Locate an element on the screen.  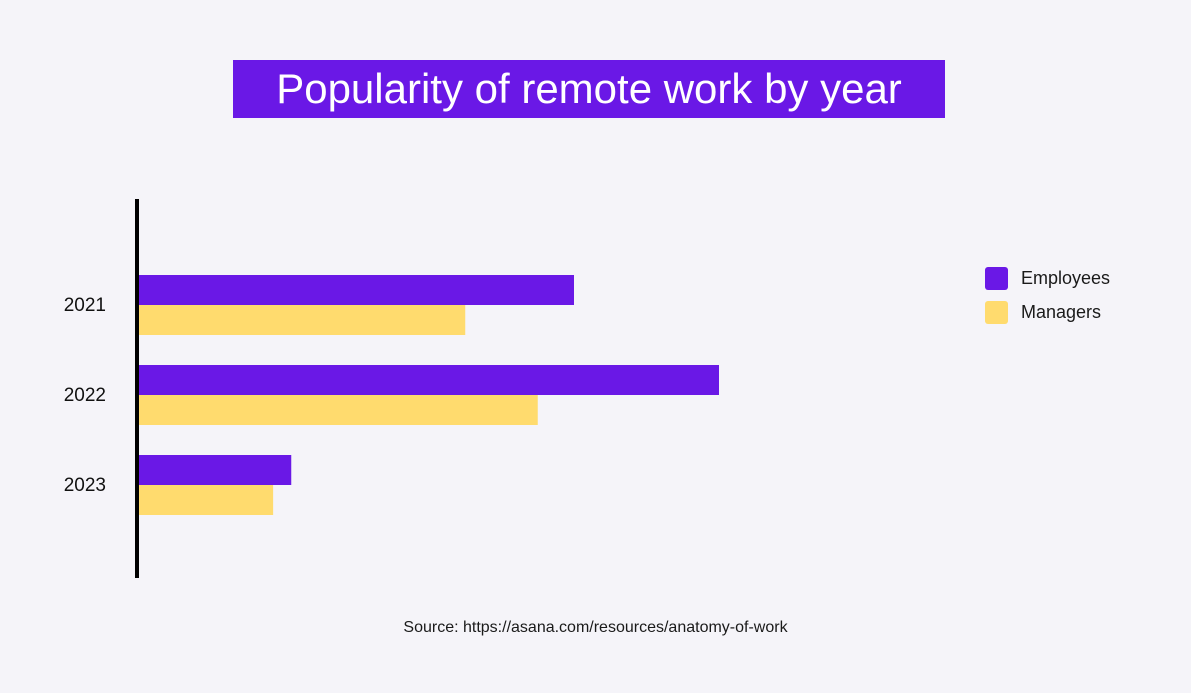
legend: Employees Managers is located at coordinates (1047, 295).